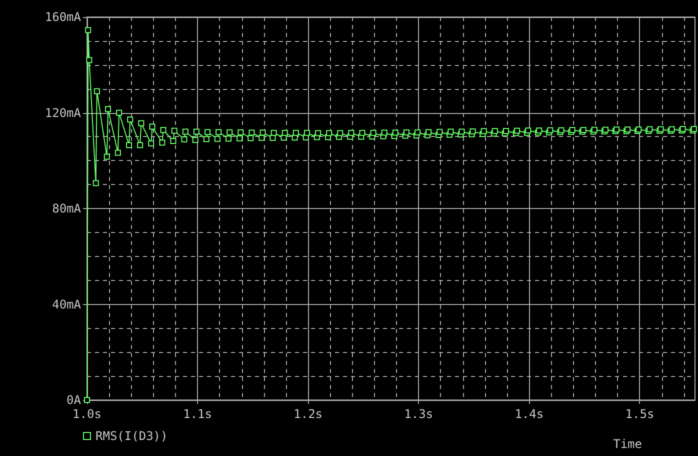 The image size is (698, 456). I want to click on y-tick-label: 120mA, so click(63, 113).